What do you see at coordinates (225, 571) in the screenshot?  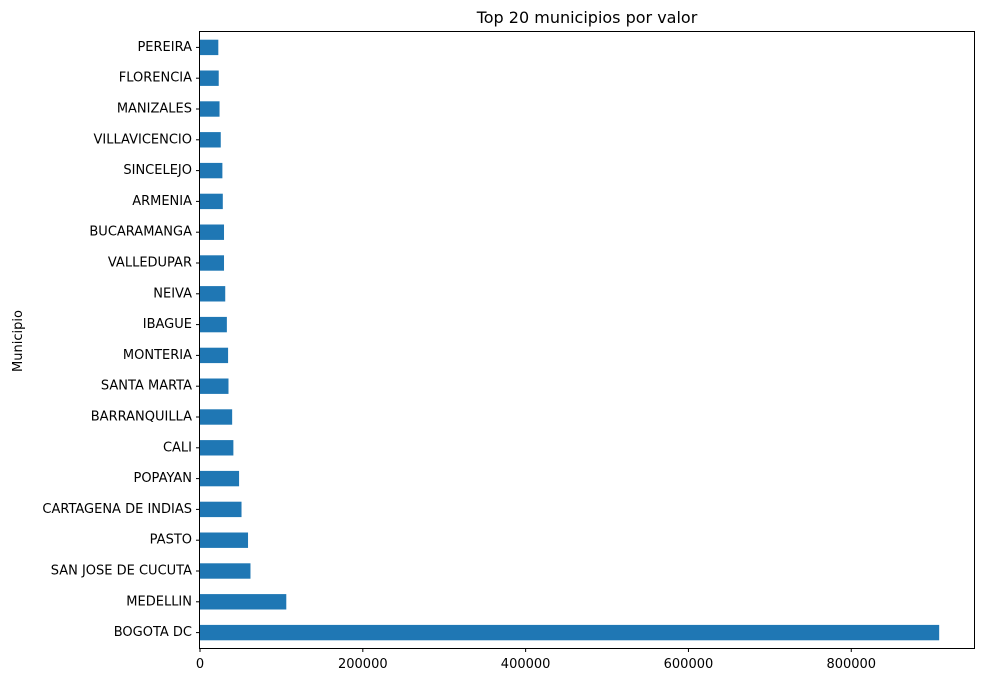 I see `bar-san-jose-de-cucuta` at bounding box center [225, 571].